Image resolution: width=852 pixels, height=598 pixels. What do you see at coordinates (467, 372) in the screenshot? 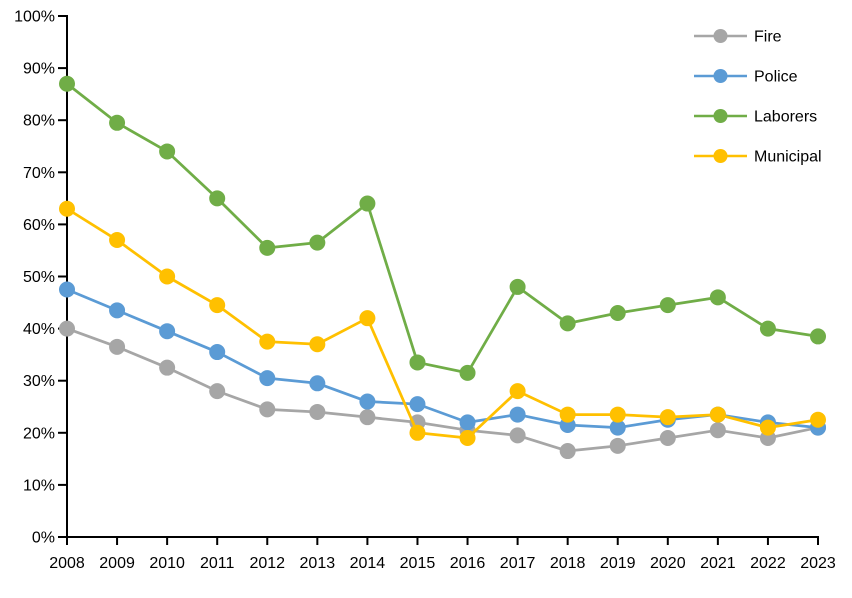
I see `data-point-laborers-2016` at bounding box center [467, 372].